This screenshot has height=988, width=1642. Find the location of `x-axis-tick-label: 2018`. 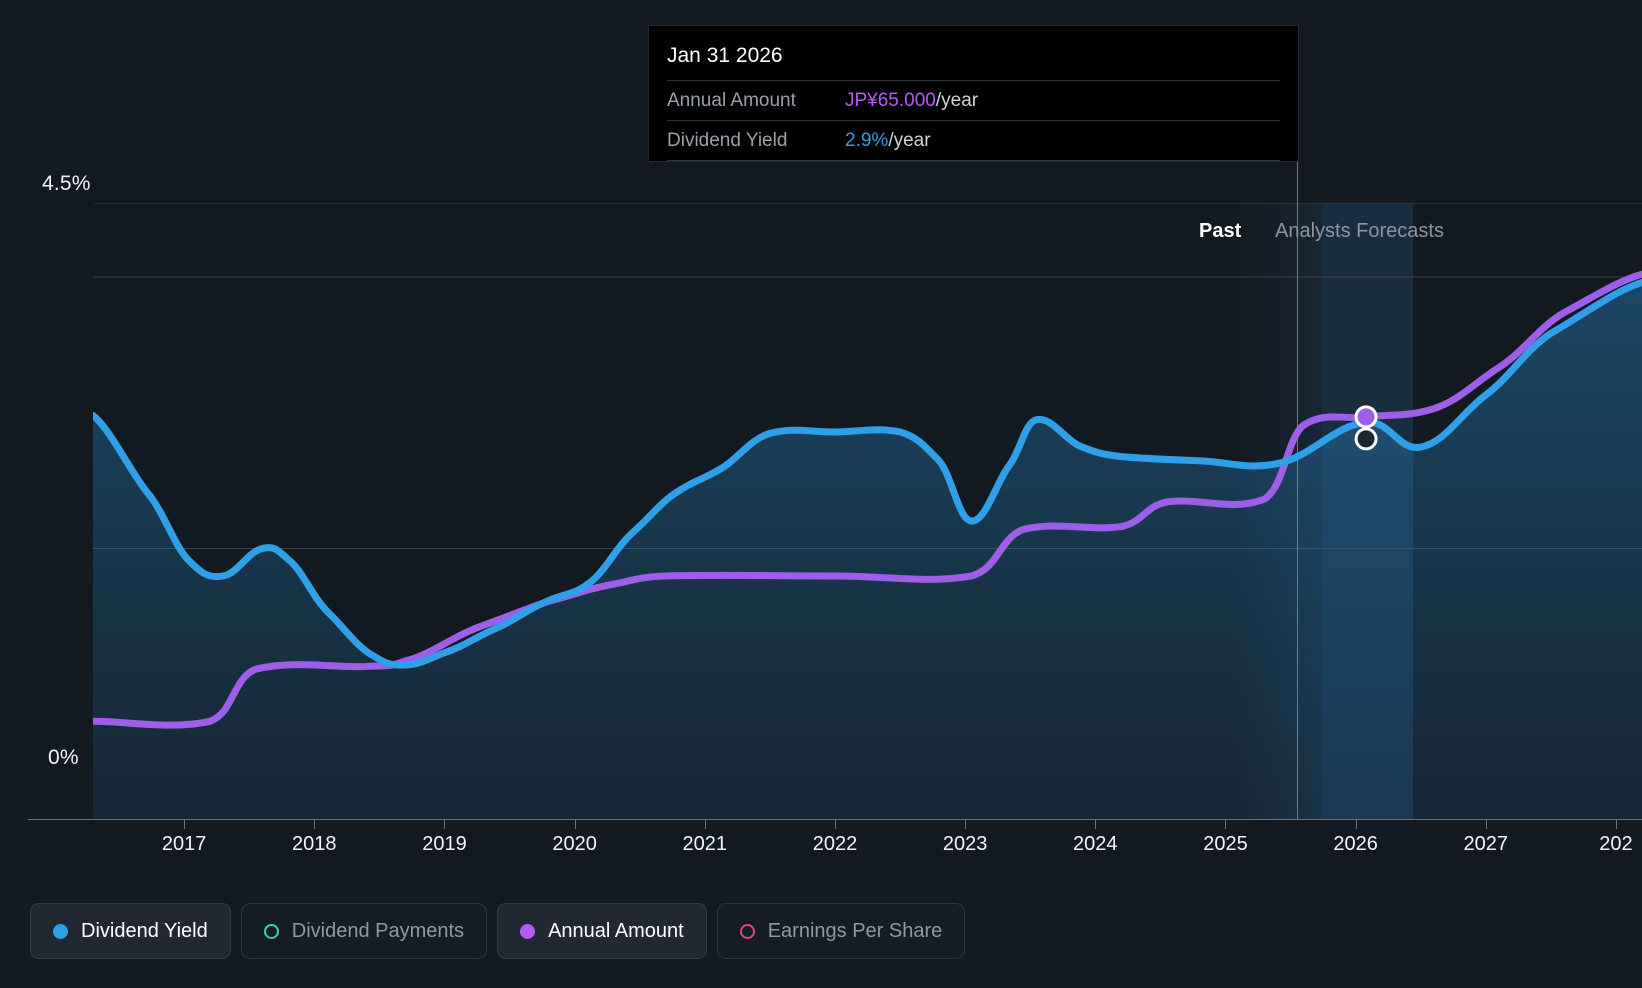

x-axis-tick-label: 2018 is located at coordinates (314, 844).